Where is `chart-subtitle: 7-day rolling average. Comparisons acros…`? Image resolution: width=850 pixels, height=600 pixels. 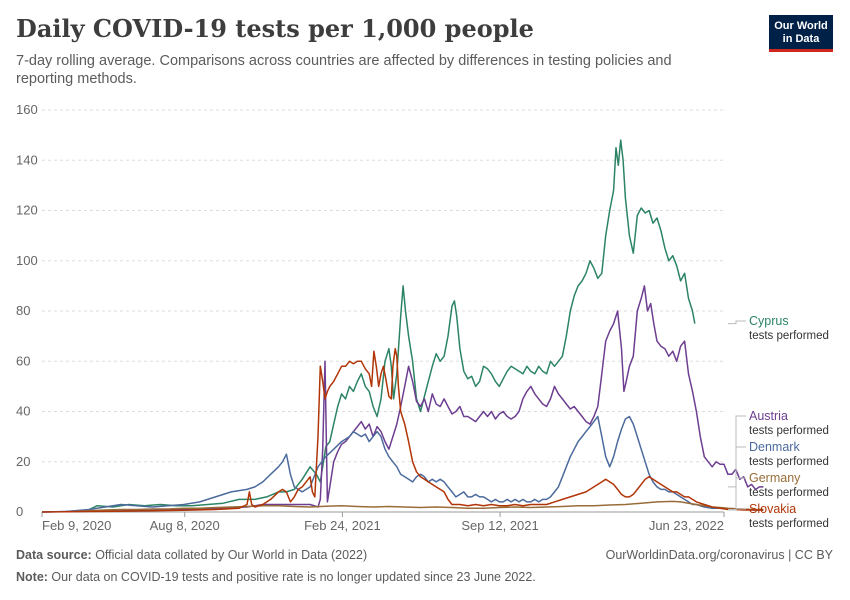
chart-subtitle: 7-day rolling average. Comparisons acros… is located at coordinates (344, 70).